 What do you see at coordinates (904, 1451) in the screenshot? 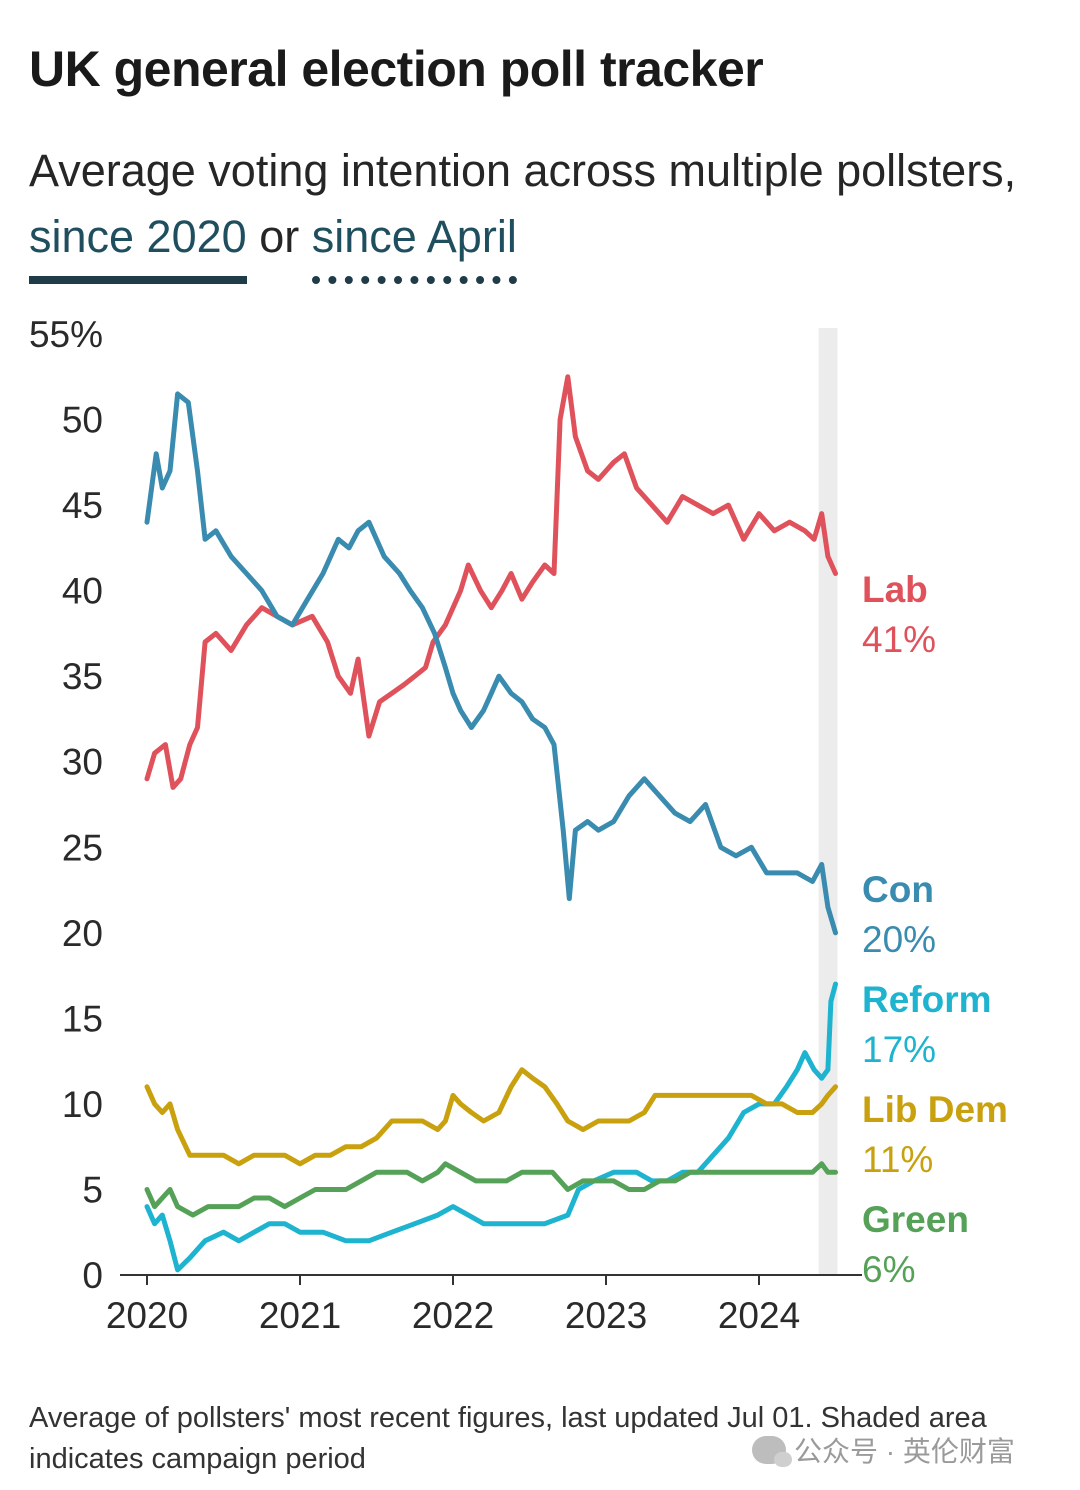
I see `watermark-text: 公众号 · 英伦财富` at bounding box center [904, 1451].